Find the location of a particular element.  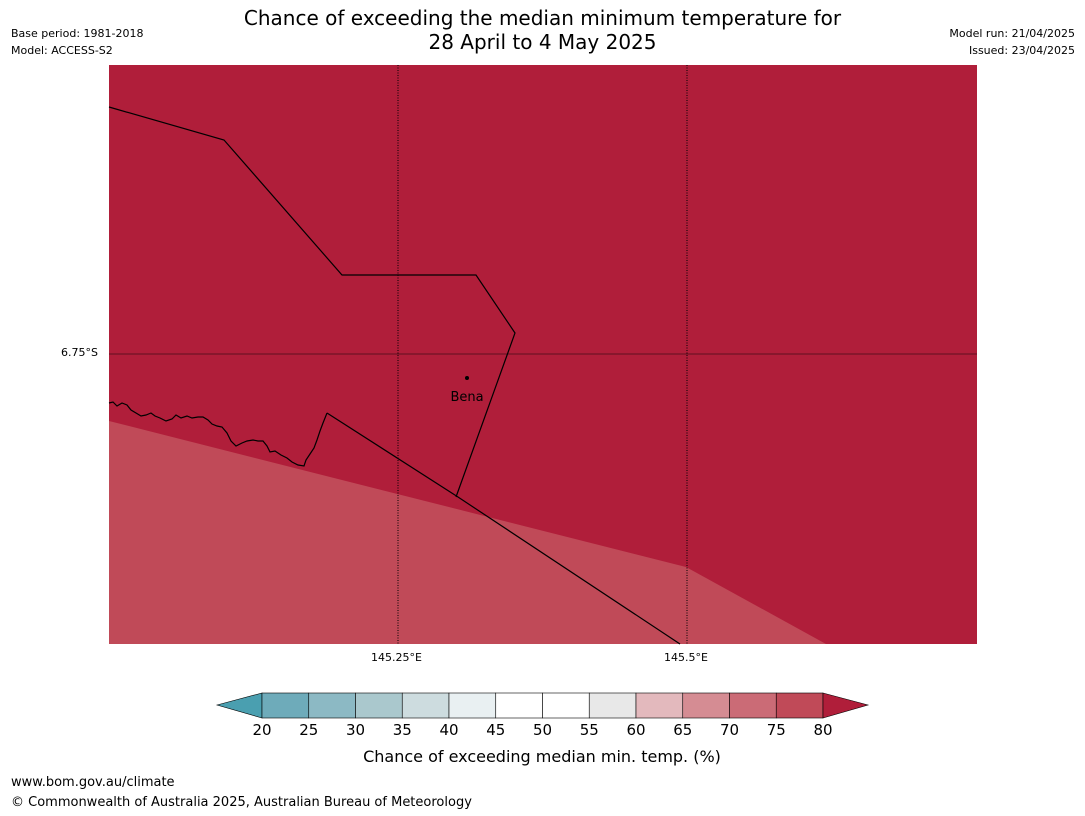

lon-tick-145-25: 145.25°E is located at coordinates (396, 657).